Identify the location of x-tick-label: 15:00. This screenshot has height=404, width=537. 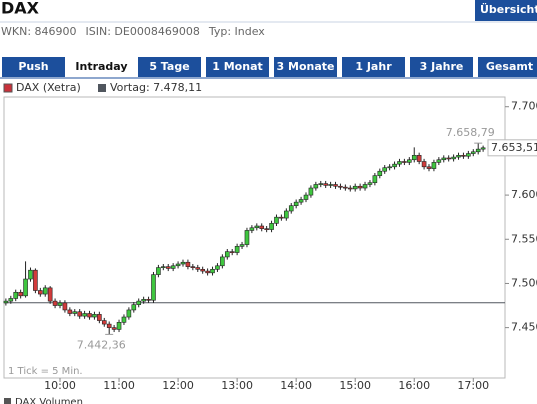
(355, 385).